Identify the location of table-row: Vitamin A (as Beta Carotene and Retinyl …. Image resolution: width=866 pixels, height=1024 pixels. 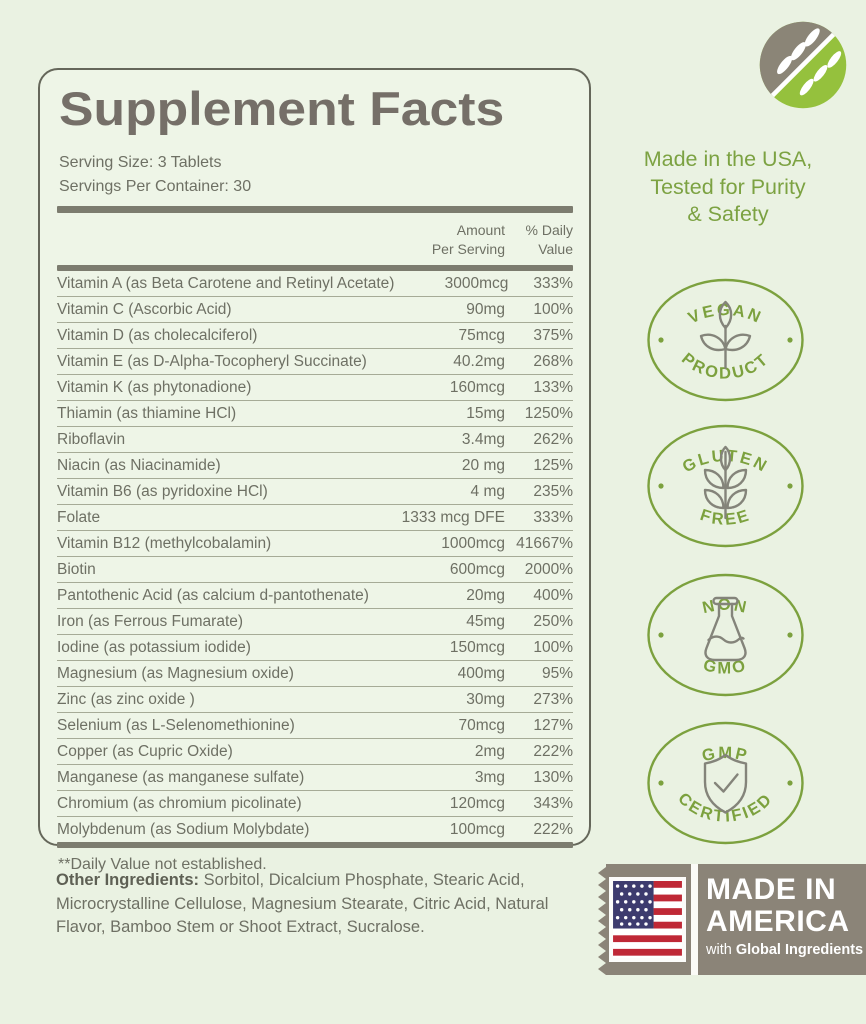
(315, 284).